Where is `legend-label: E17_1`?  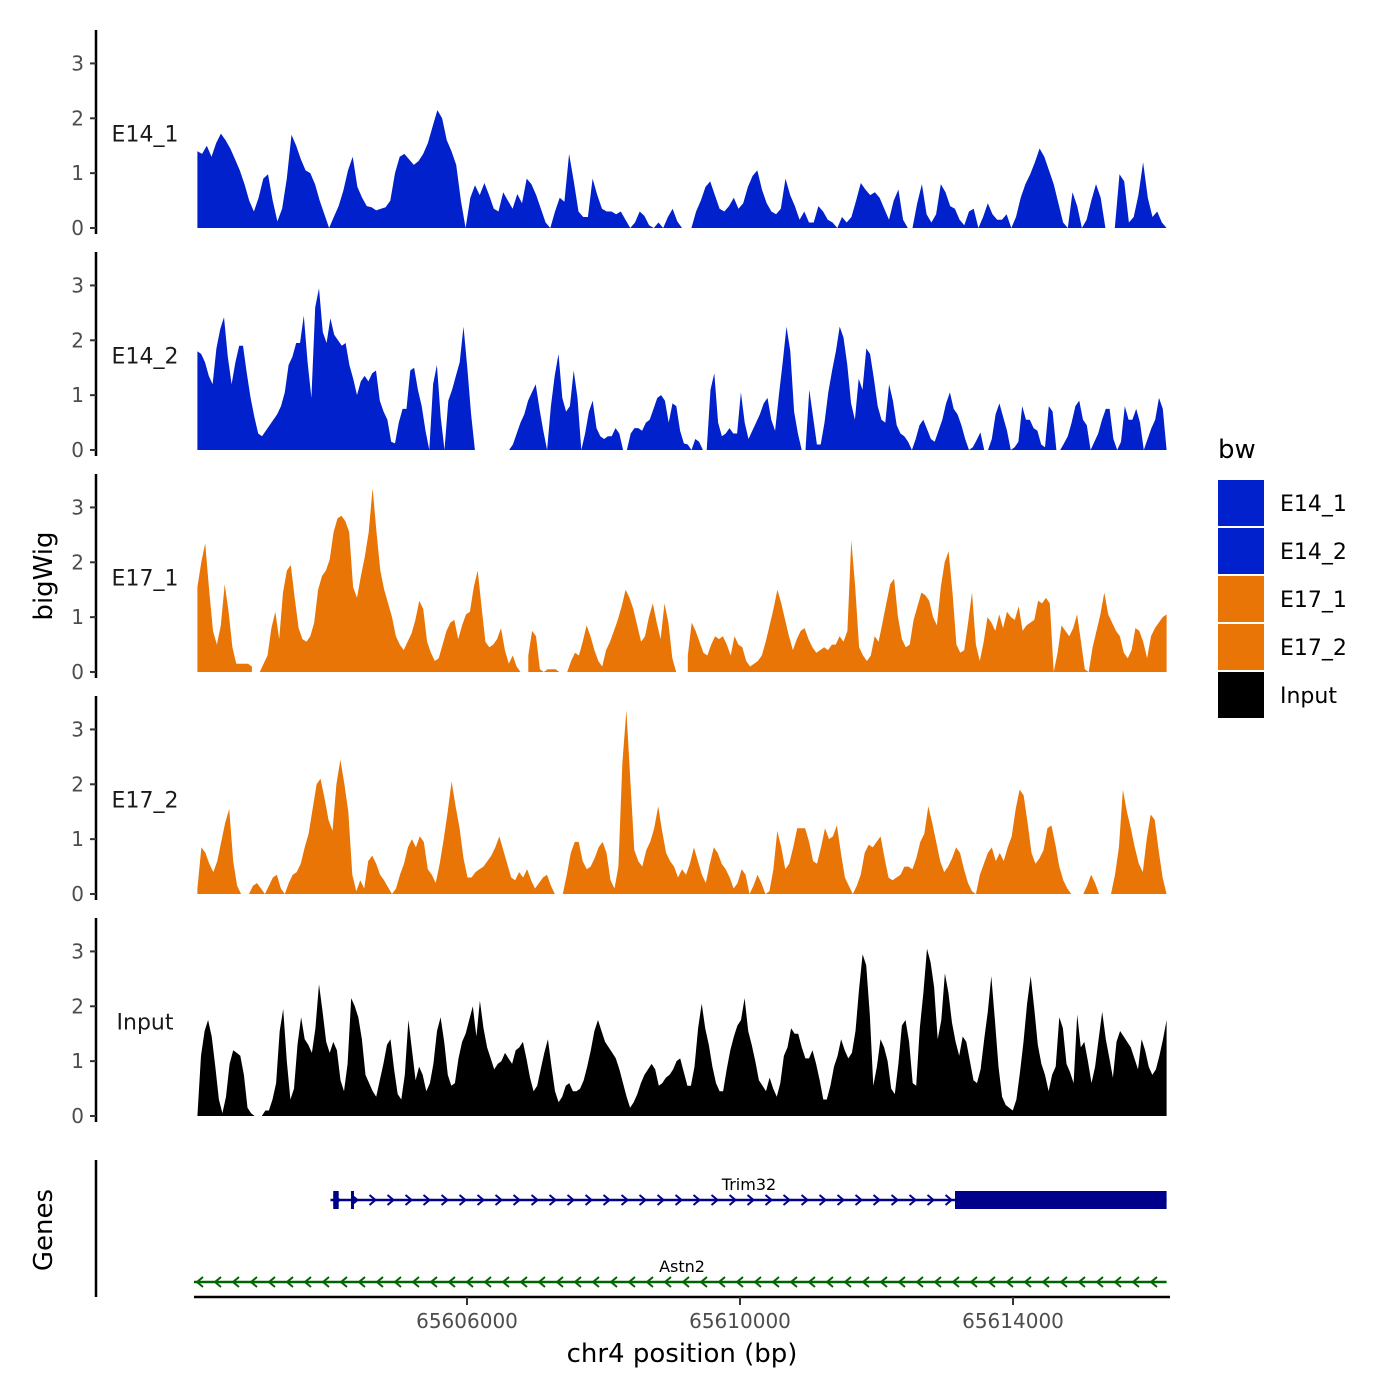 legend-label: E17_1 is located at coordinates (1313, 600).